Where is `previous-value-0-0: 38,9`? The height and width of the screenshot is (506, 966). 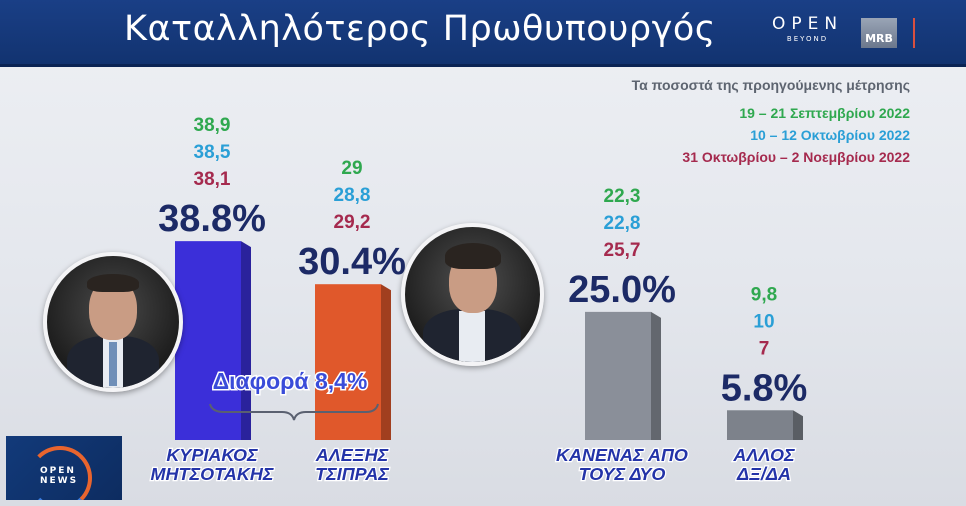 previous-value-0-0: 38,9 is located at coordinates (212, 125).